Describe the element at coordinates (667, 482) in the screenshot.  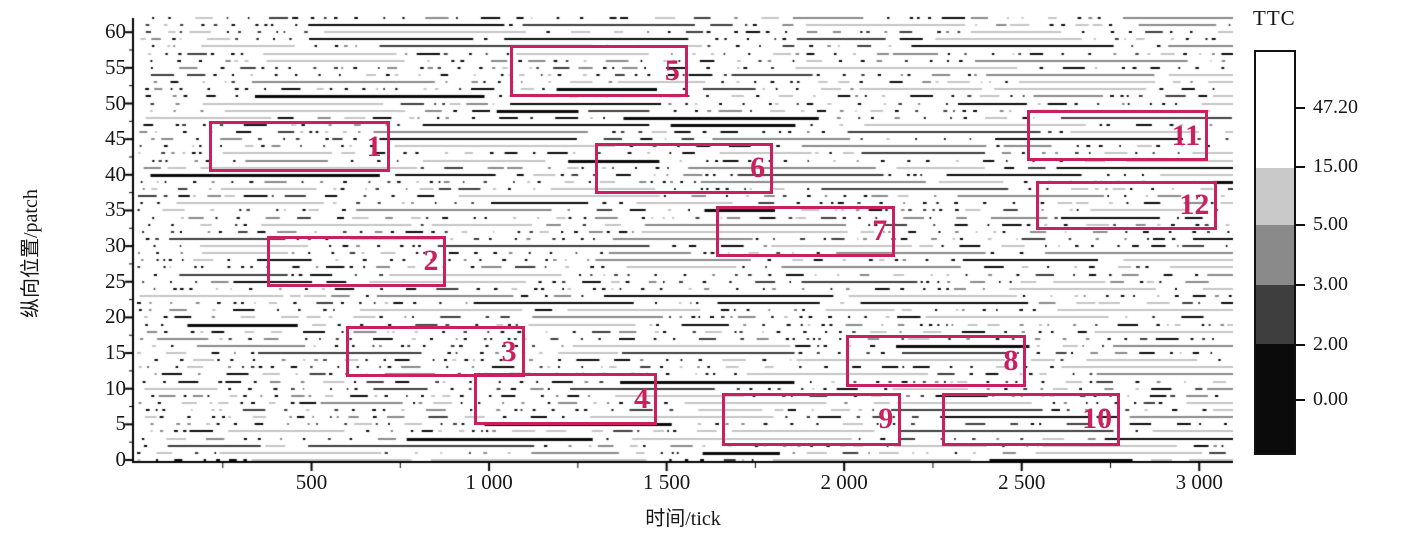
I see `x-tick-label: 1 500` at that location.